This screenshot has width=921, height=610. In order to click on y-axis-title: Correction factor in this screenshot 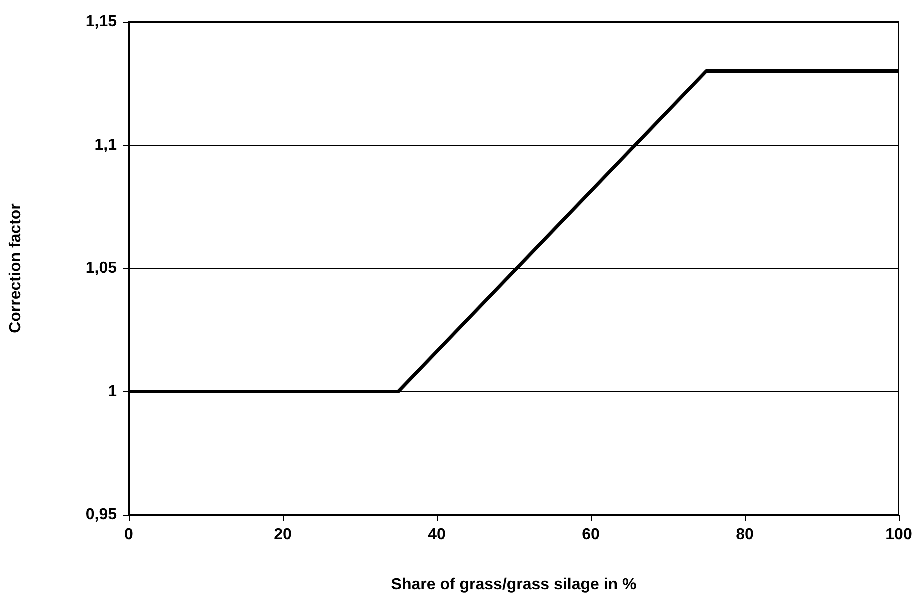, I will do `click(16, 269)`.